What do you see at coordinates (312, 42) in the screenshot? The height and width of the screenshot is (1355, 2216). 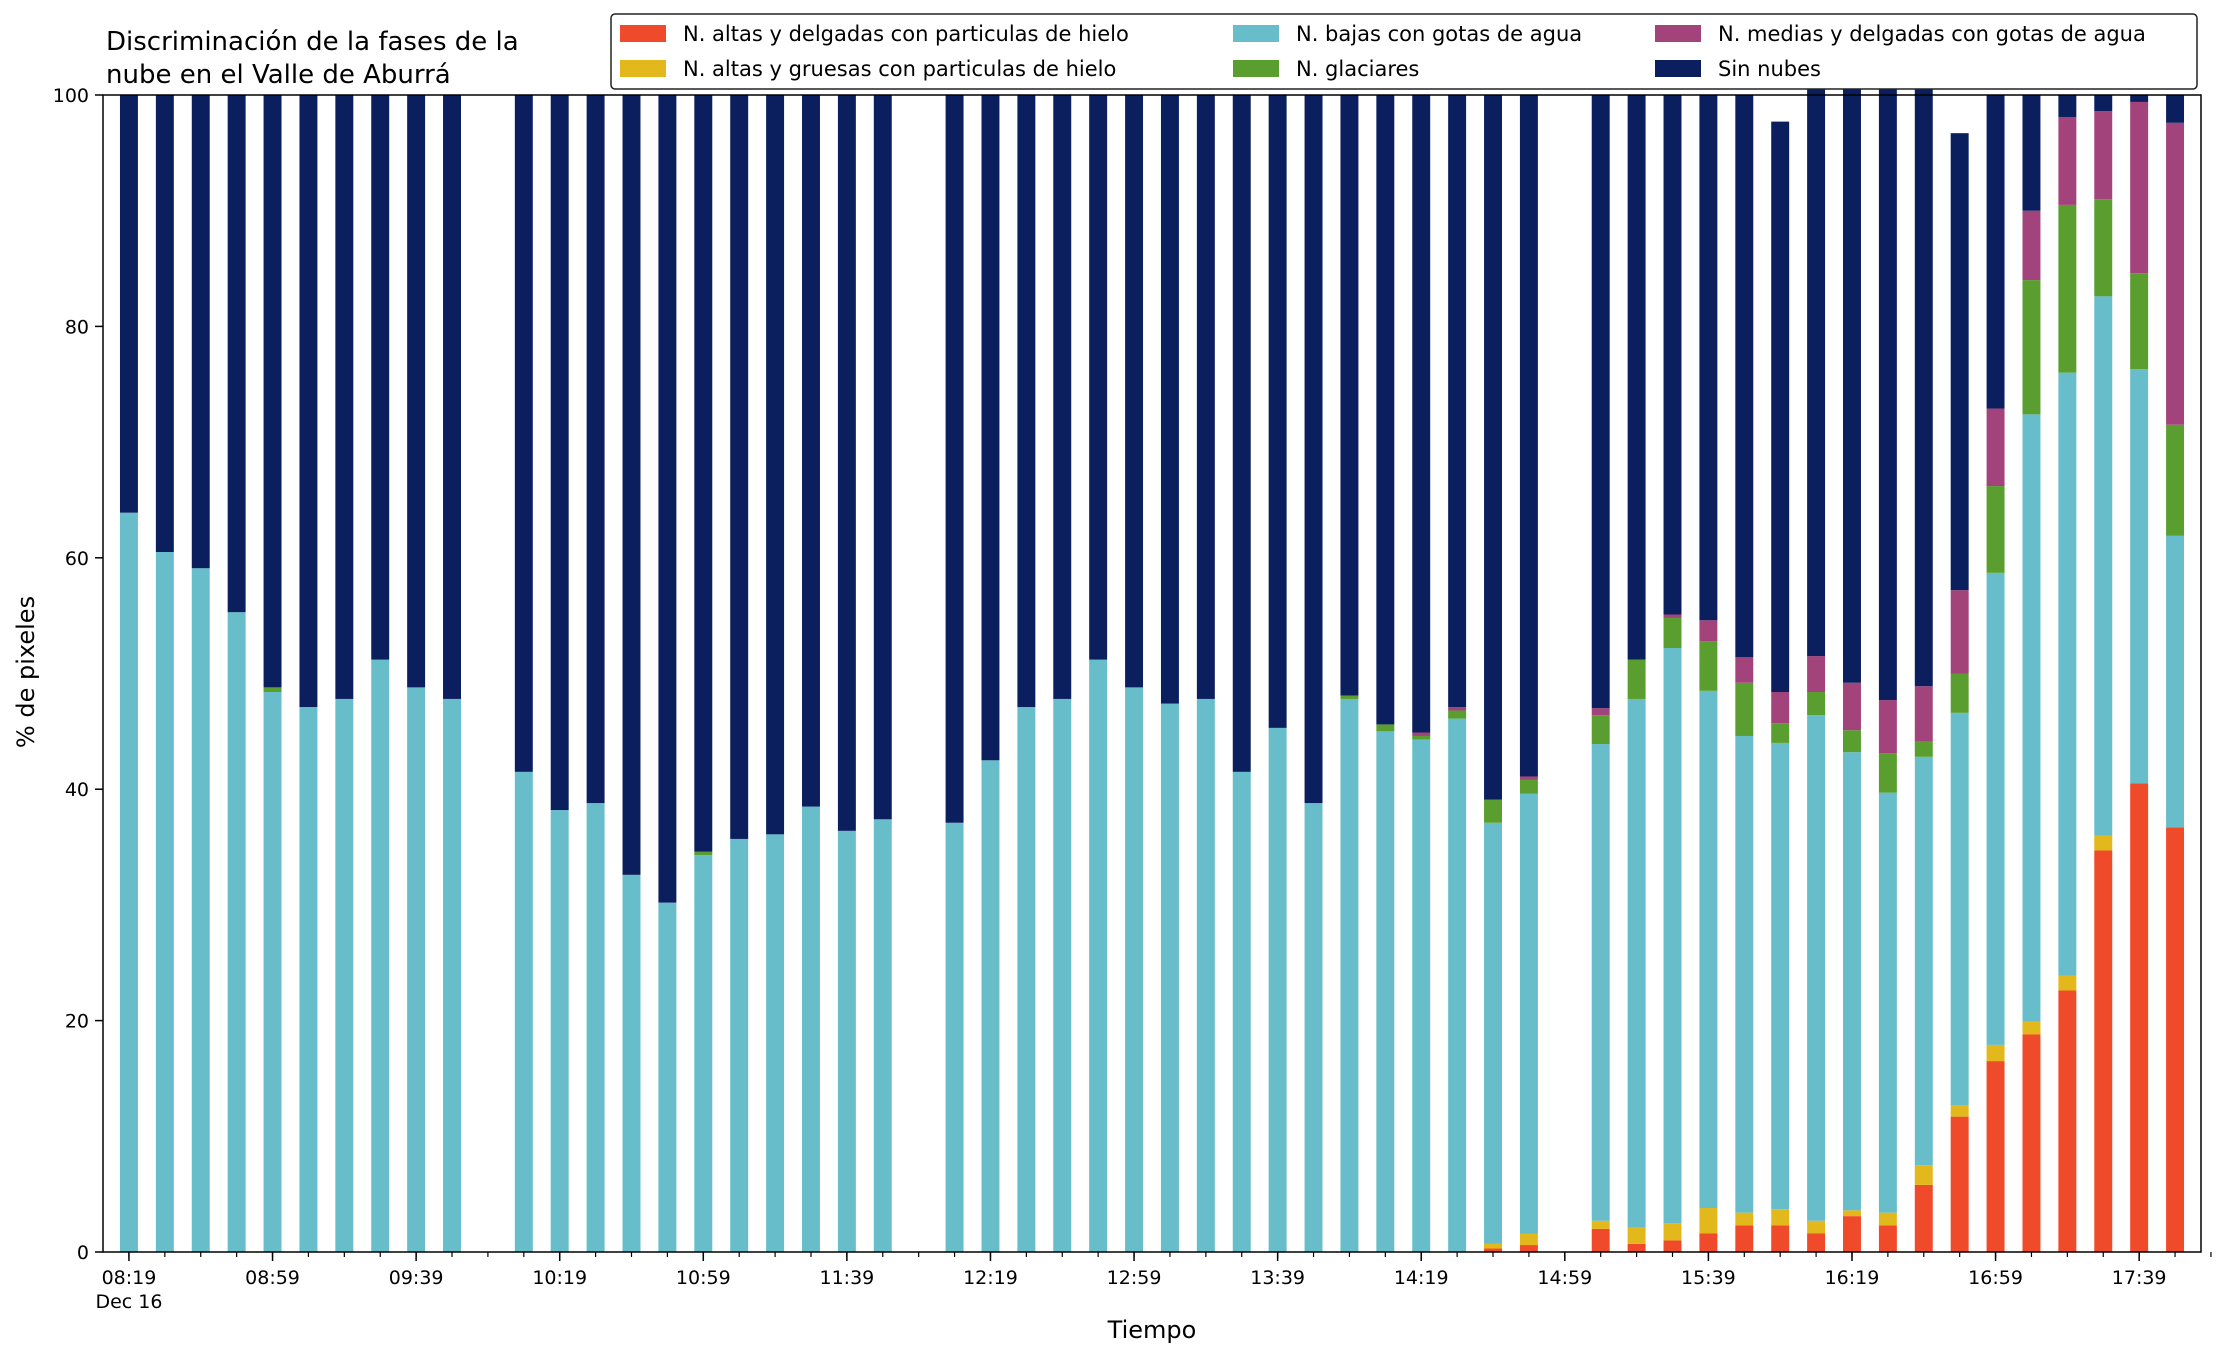 I see `chart-title-line-1: Discriminación de la fases de la` at bounding box center [312, 42].